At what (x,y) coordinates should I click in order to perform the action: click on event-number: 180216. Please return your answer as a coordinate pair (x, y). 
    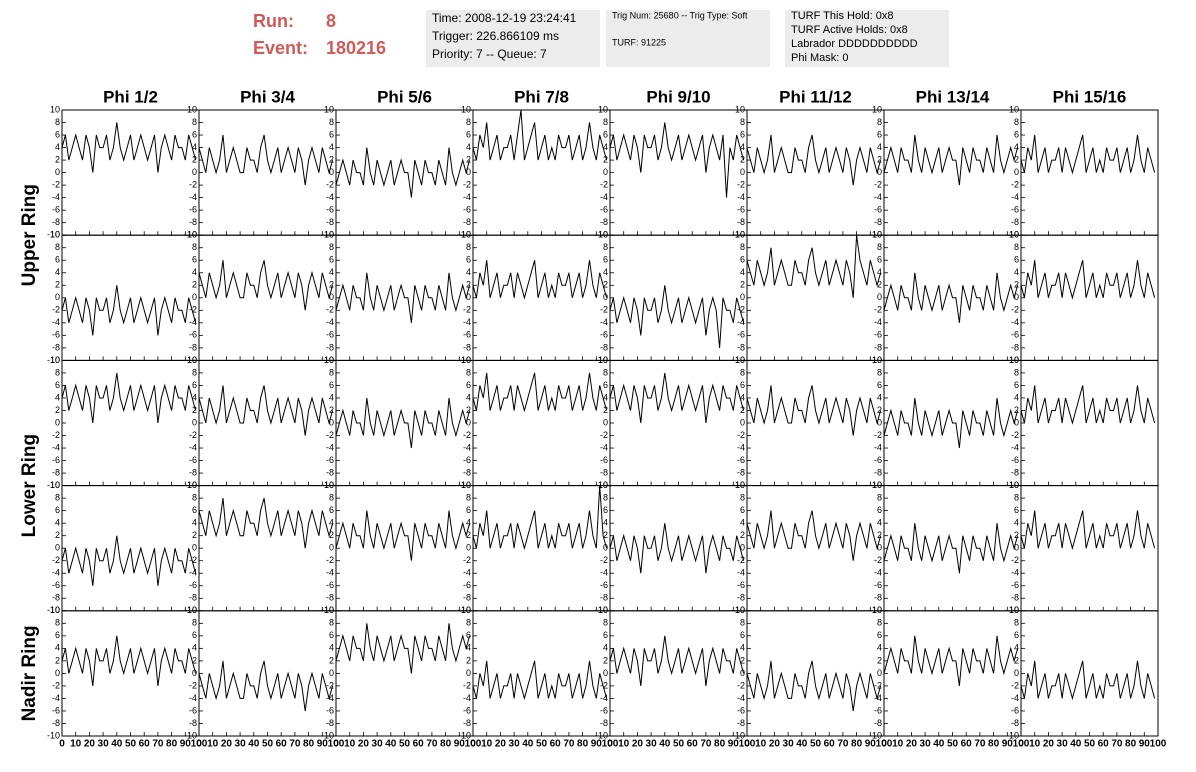
    Looking at the image, I should click on (356, 48).